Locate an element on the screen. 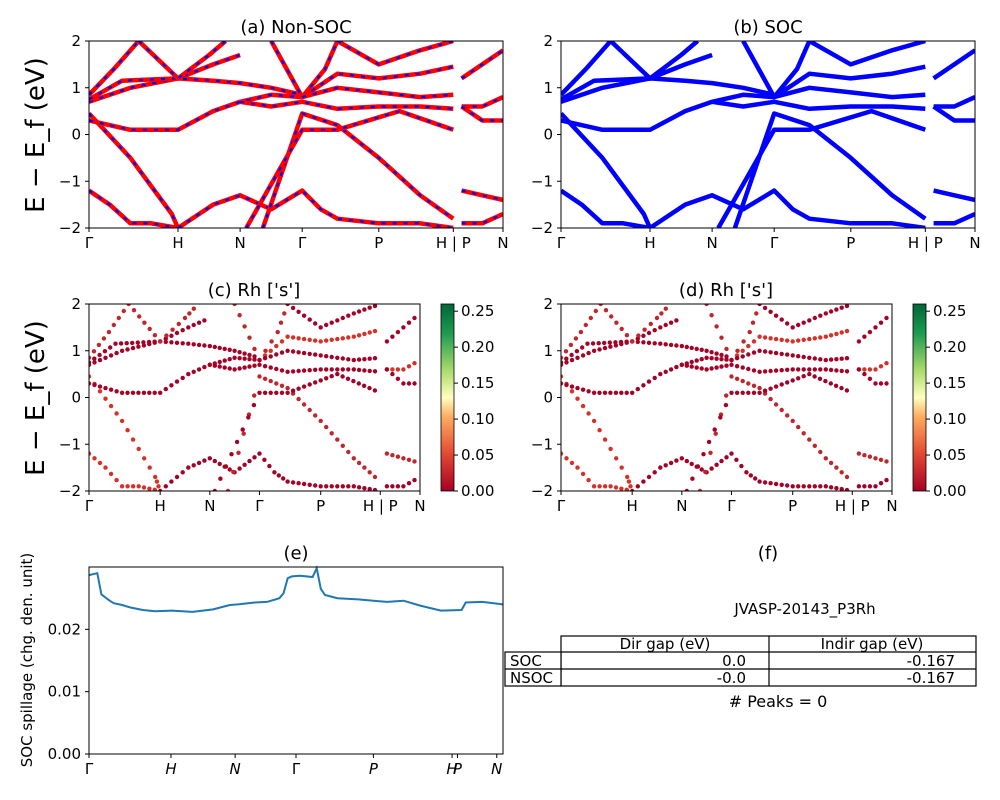  b-ytick-label: 1 is located at coordinates (548, 88).